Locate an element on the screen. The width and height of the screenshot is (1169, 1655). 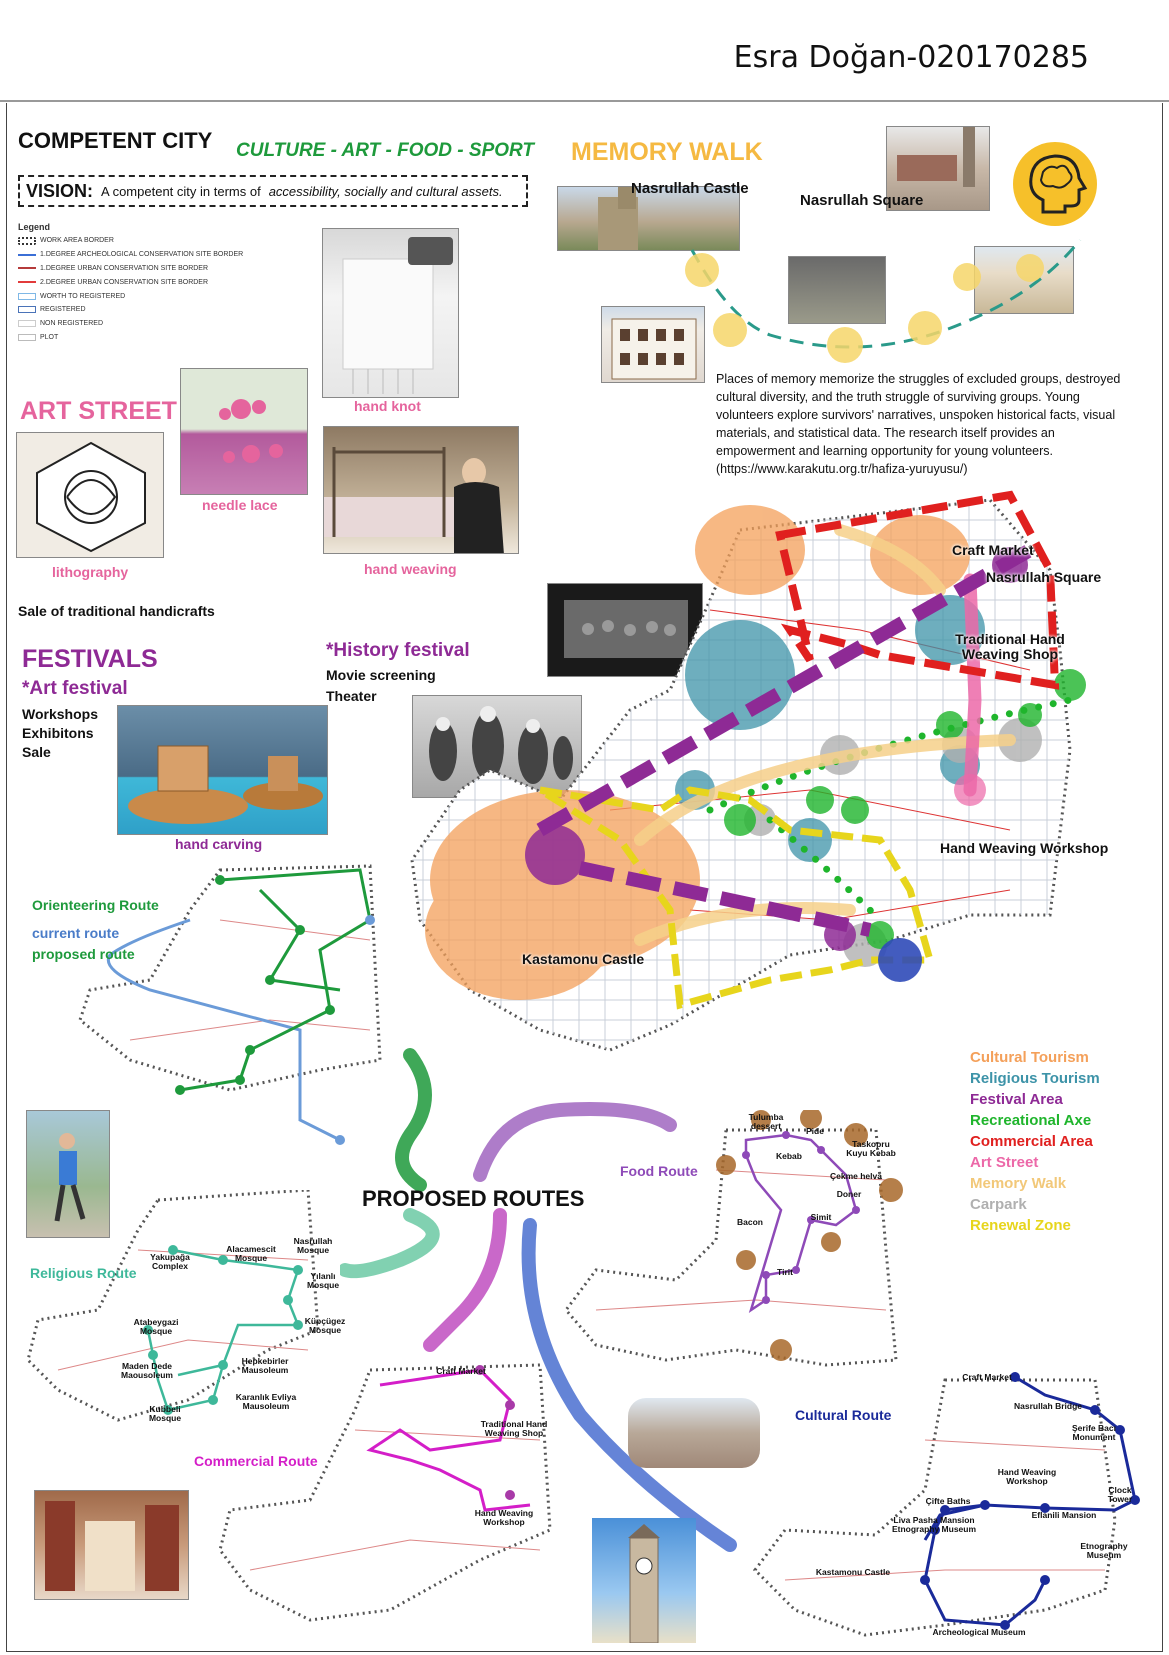
history-festival-list: Movie screening Theater is located at coordinates (381, 686).